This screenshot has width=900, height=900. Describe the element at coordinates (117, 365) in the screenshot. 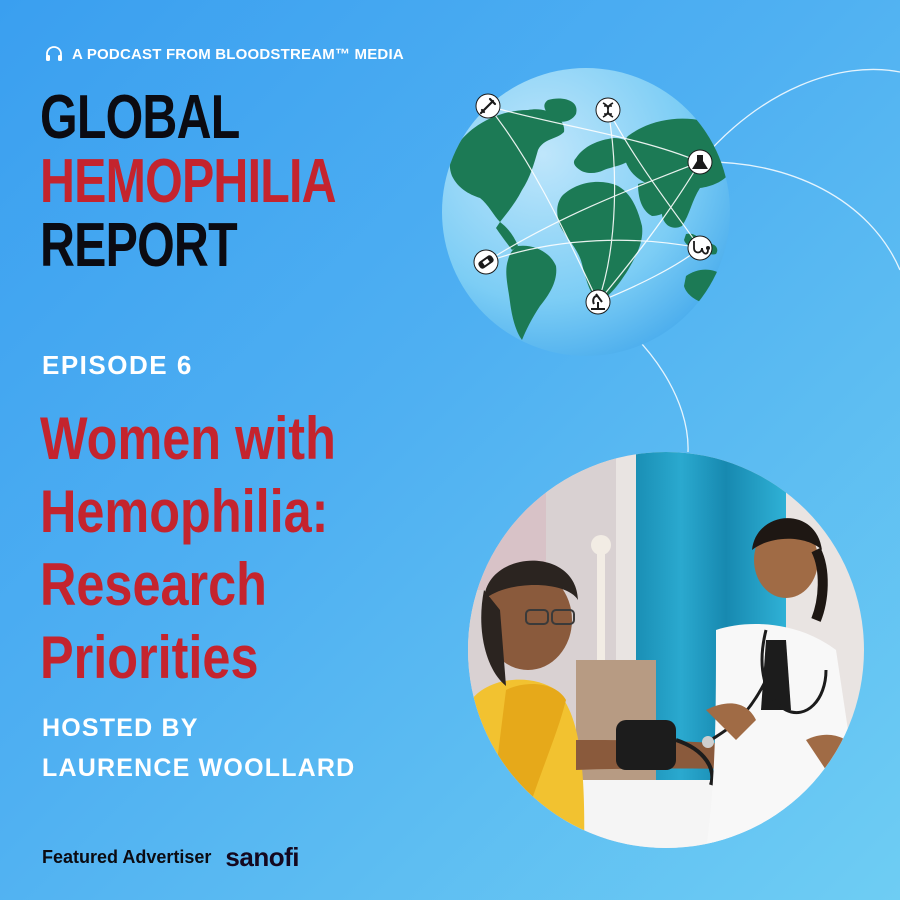

I see `episode-label: EPISODE 6` at that location.